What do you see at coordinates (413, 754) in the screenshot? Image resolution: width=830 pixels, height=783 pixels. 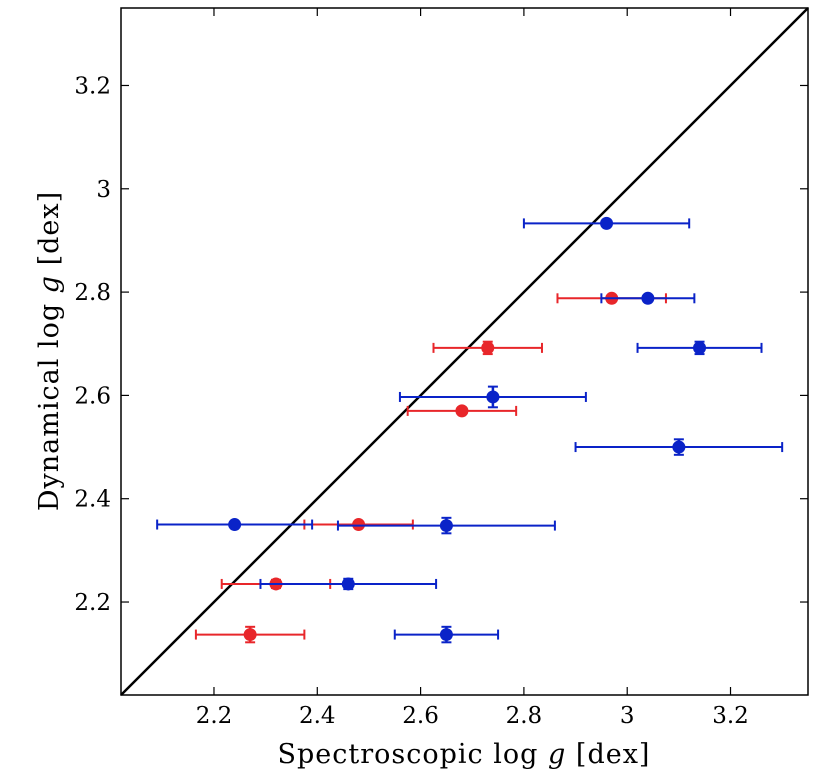 I see `x-axis-title-prefix: Spectroscopic log` at bounding box center [413, 754].